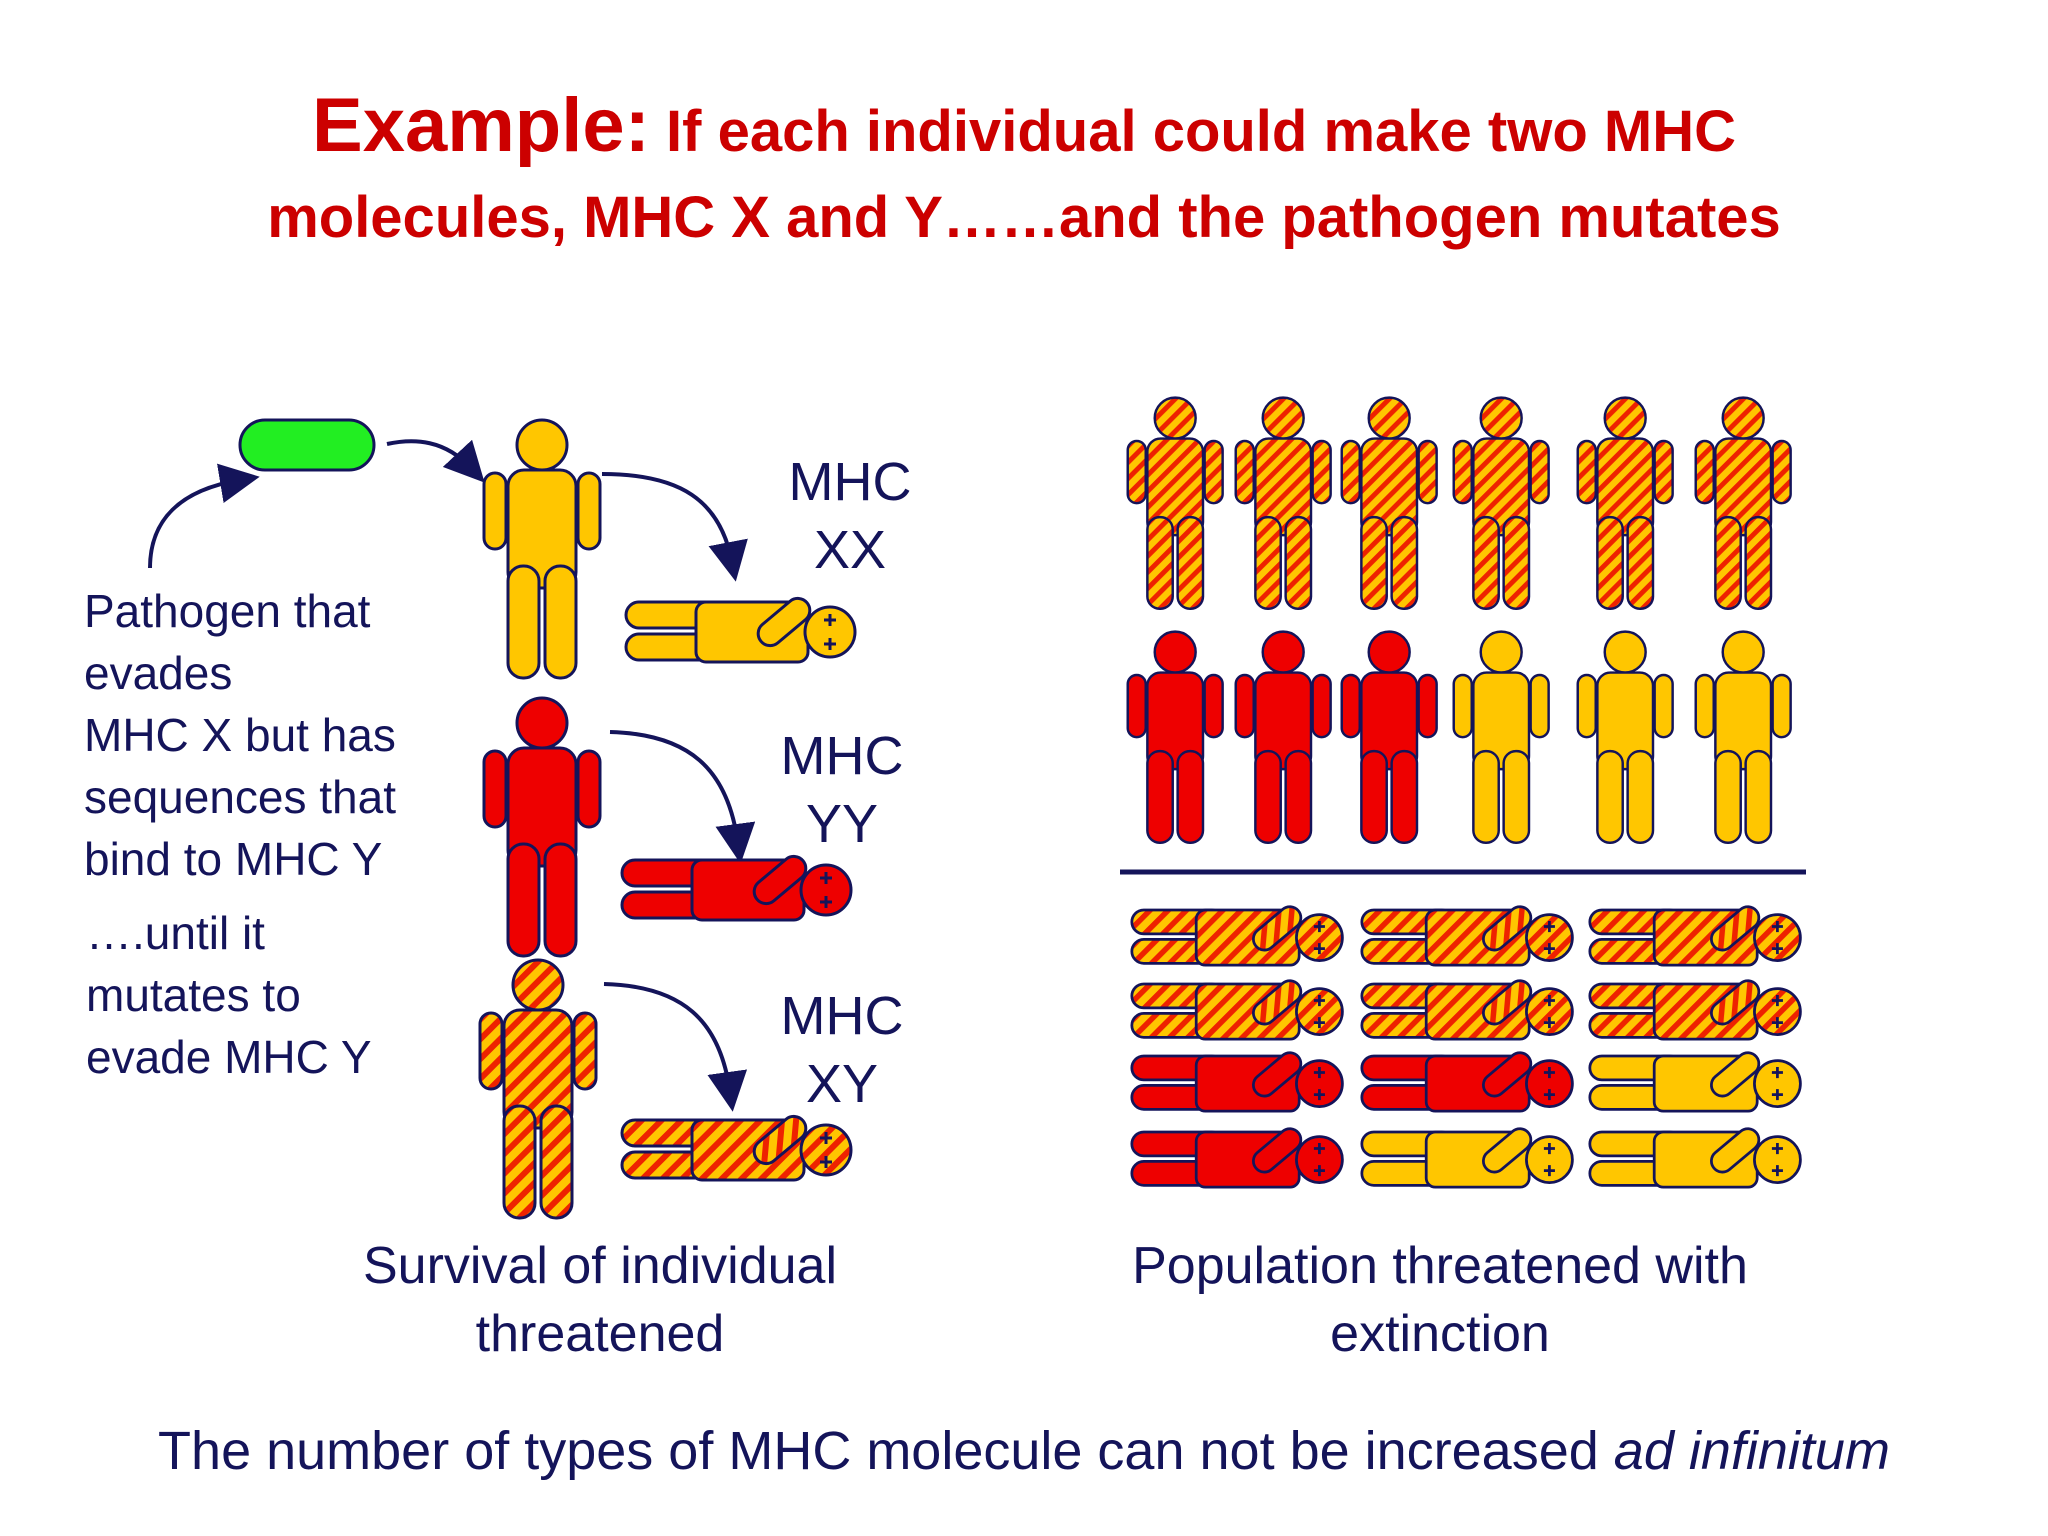  I want to click on pathogen-icon, so click(307, 445).